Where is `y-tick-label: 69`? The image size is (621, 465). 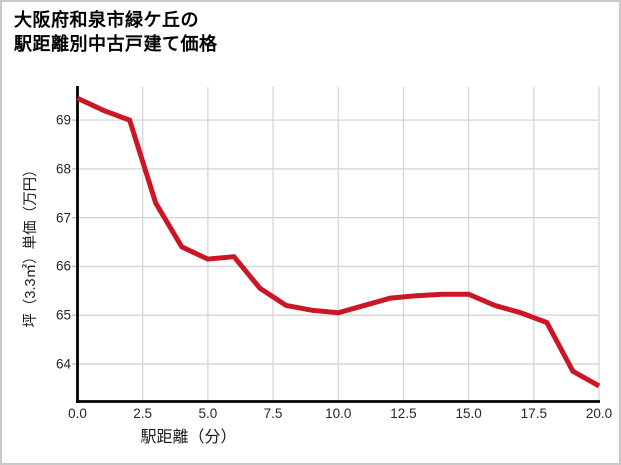 y-tick-label: 69 is located at coordinates (63, 120).